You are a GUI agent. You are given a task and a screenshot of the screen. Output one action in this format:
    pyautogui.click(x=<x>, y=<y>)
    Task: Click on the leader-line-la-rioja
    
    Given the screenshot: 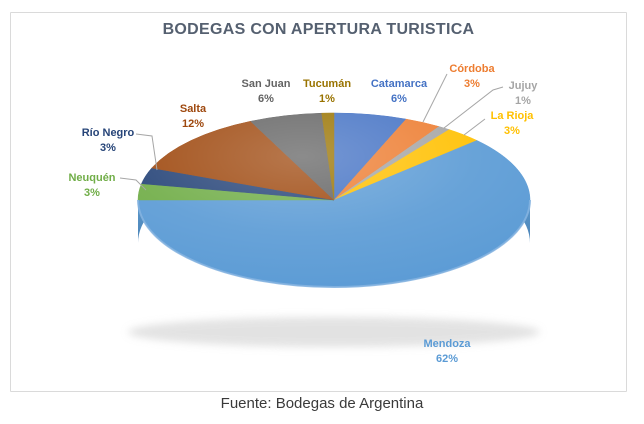 What is the action you would take?
    pyautogui.click(x=474, y=127)
    